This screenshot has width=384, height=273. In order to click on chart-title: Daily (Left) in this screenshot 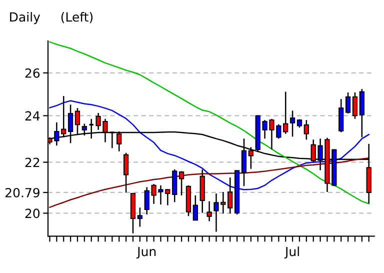, I will do `click(51, 18)`.